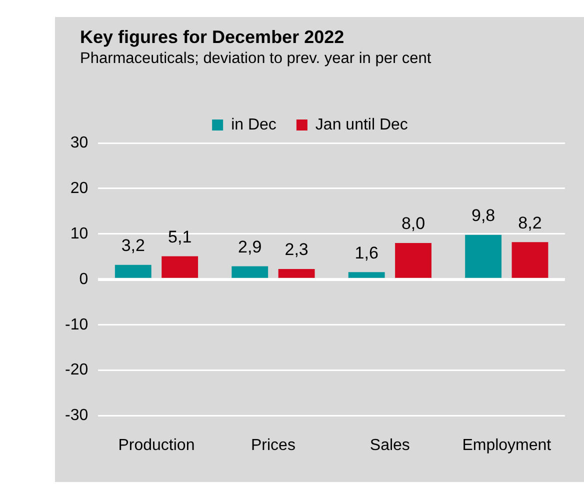  What do you see at coordinates (79, 188) in the screenshot?
I see `y-tick-label: 20` at bounding box center [79, 188].